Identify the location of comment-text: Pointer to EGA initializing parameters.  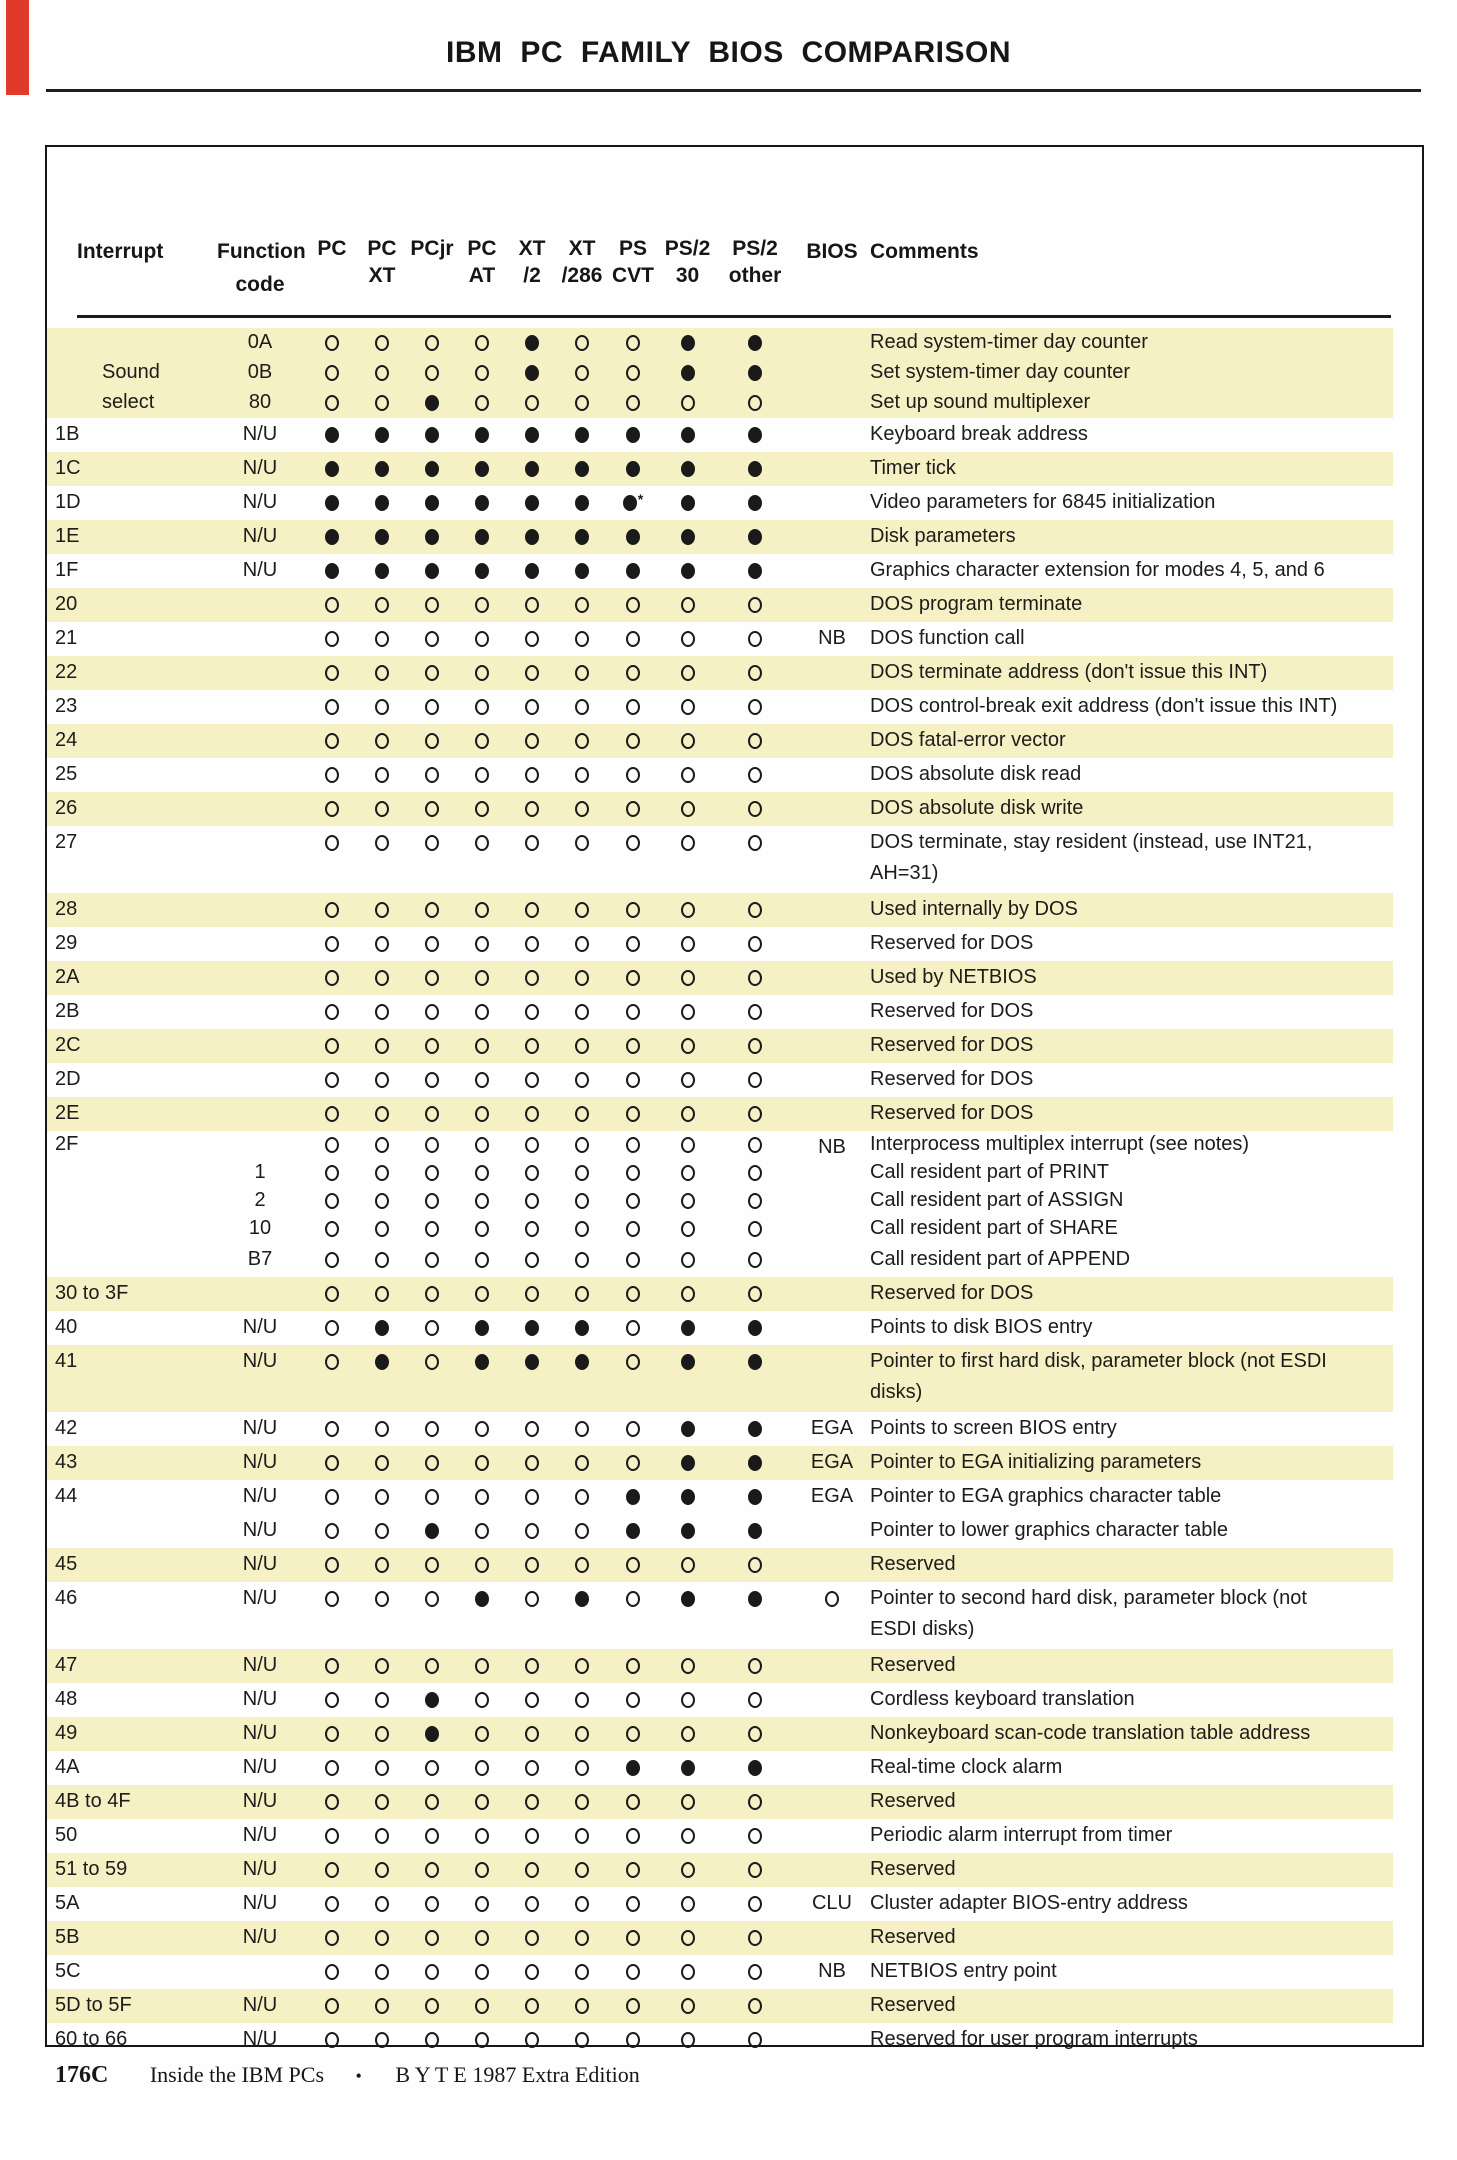
(1036, 1462).